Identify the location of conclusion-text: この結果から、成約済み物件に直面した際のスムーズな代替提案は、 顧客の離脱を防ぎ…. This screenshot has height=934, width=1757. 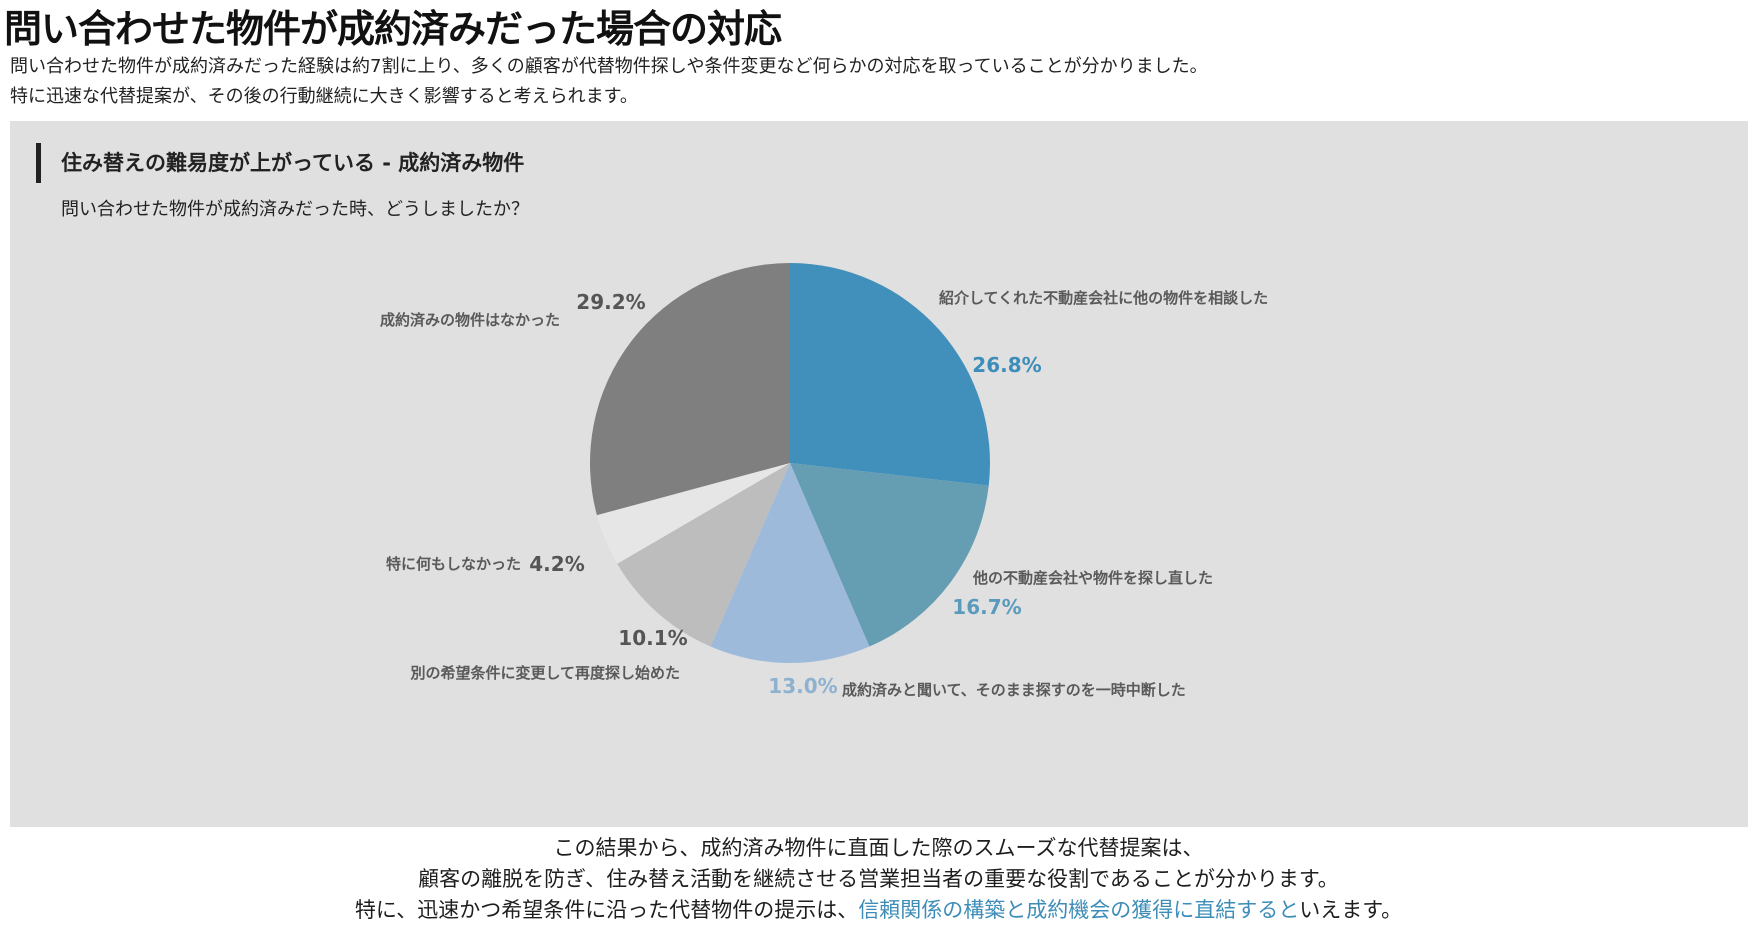
(878, 879).